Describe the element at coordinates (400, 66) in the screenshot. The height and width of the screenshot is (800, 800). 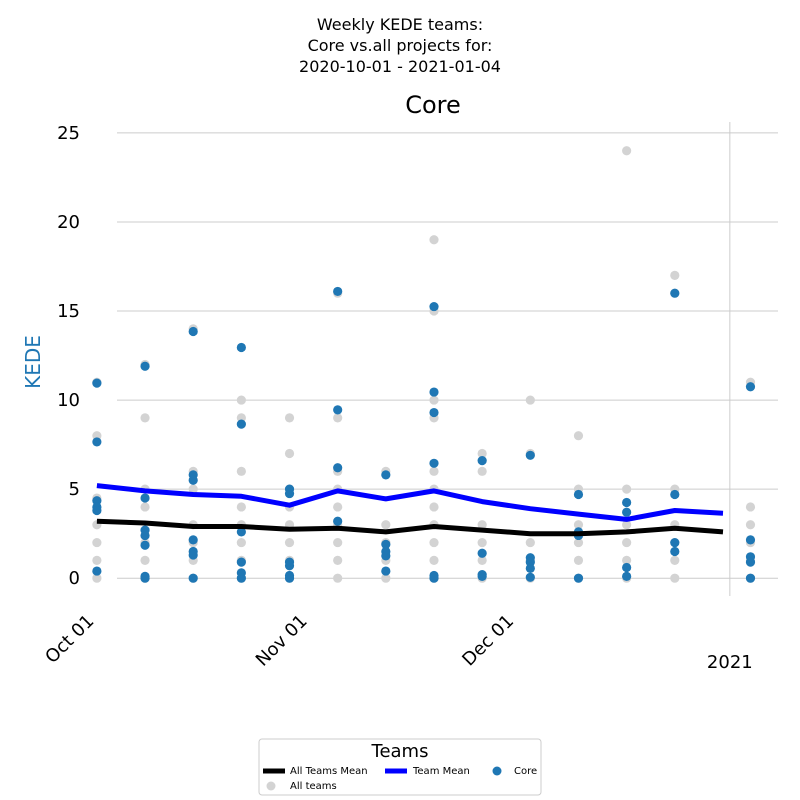
I see `suptitle-line-3: 2020-10-01 - 2021-01-04` at that location.